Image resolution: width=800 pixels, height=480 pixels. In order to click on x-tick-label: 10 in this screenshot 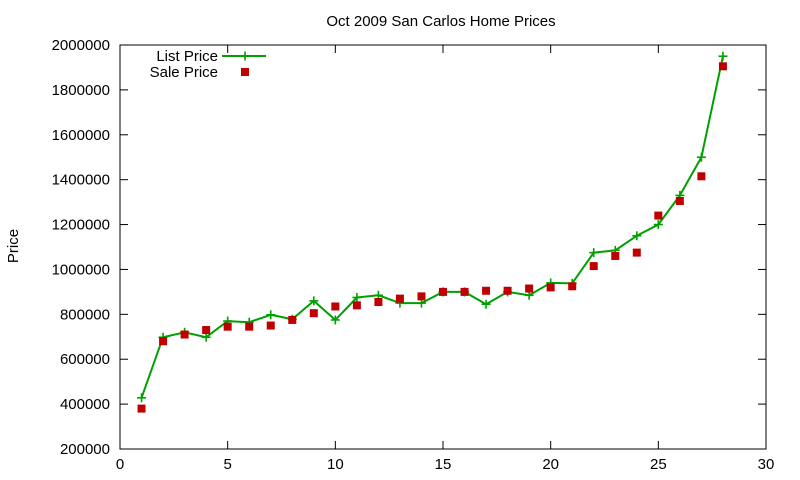, I will do `click(335, 464)`.